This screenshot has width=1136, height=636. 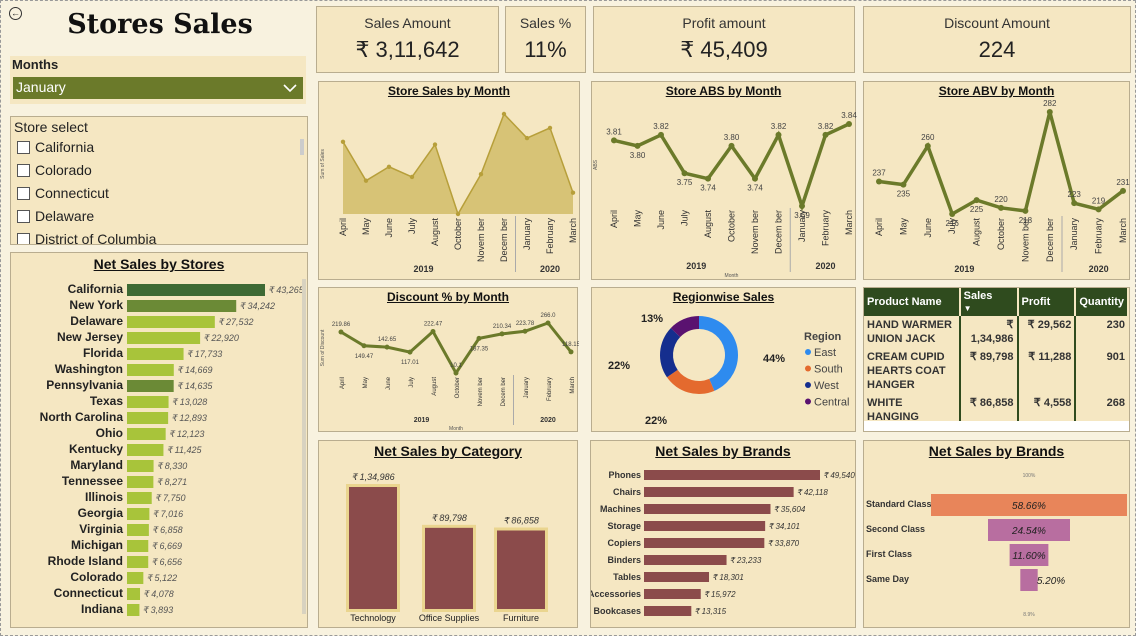 What do you see at coordinates (82, 417) in the screenshot?
I see `bar-category-label: North Carolina` at bounding box center [82, 417].